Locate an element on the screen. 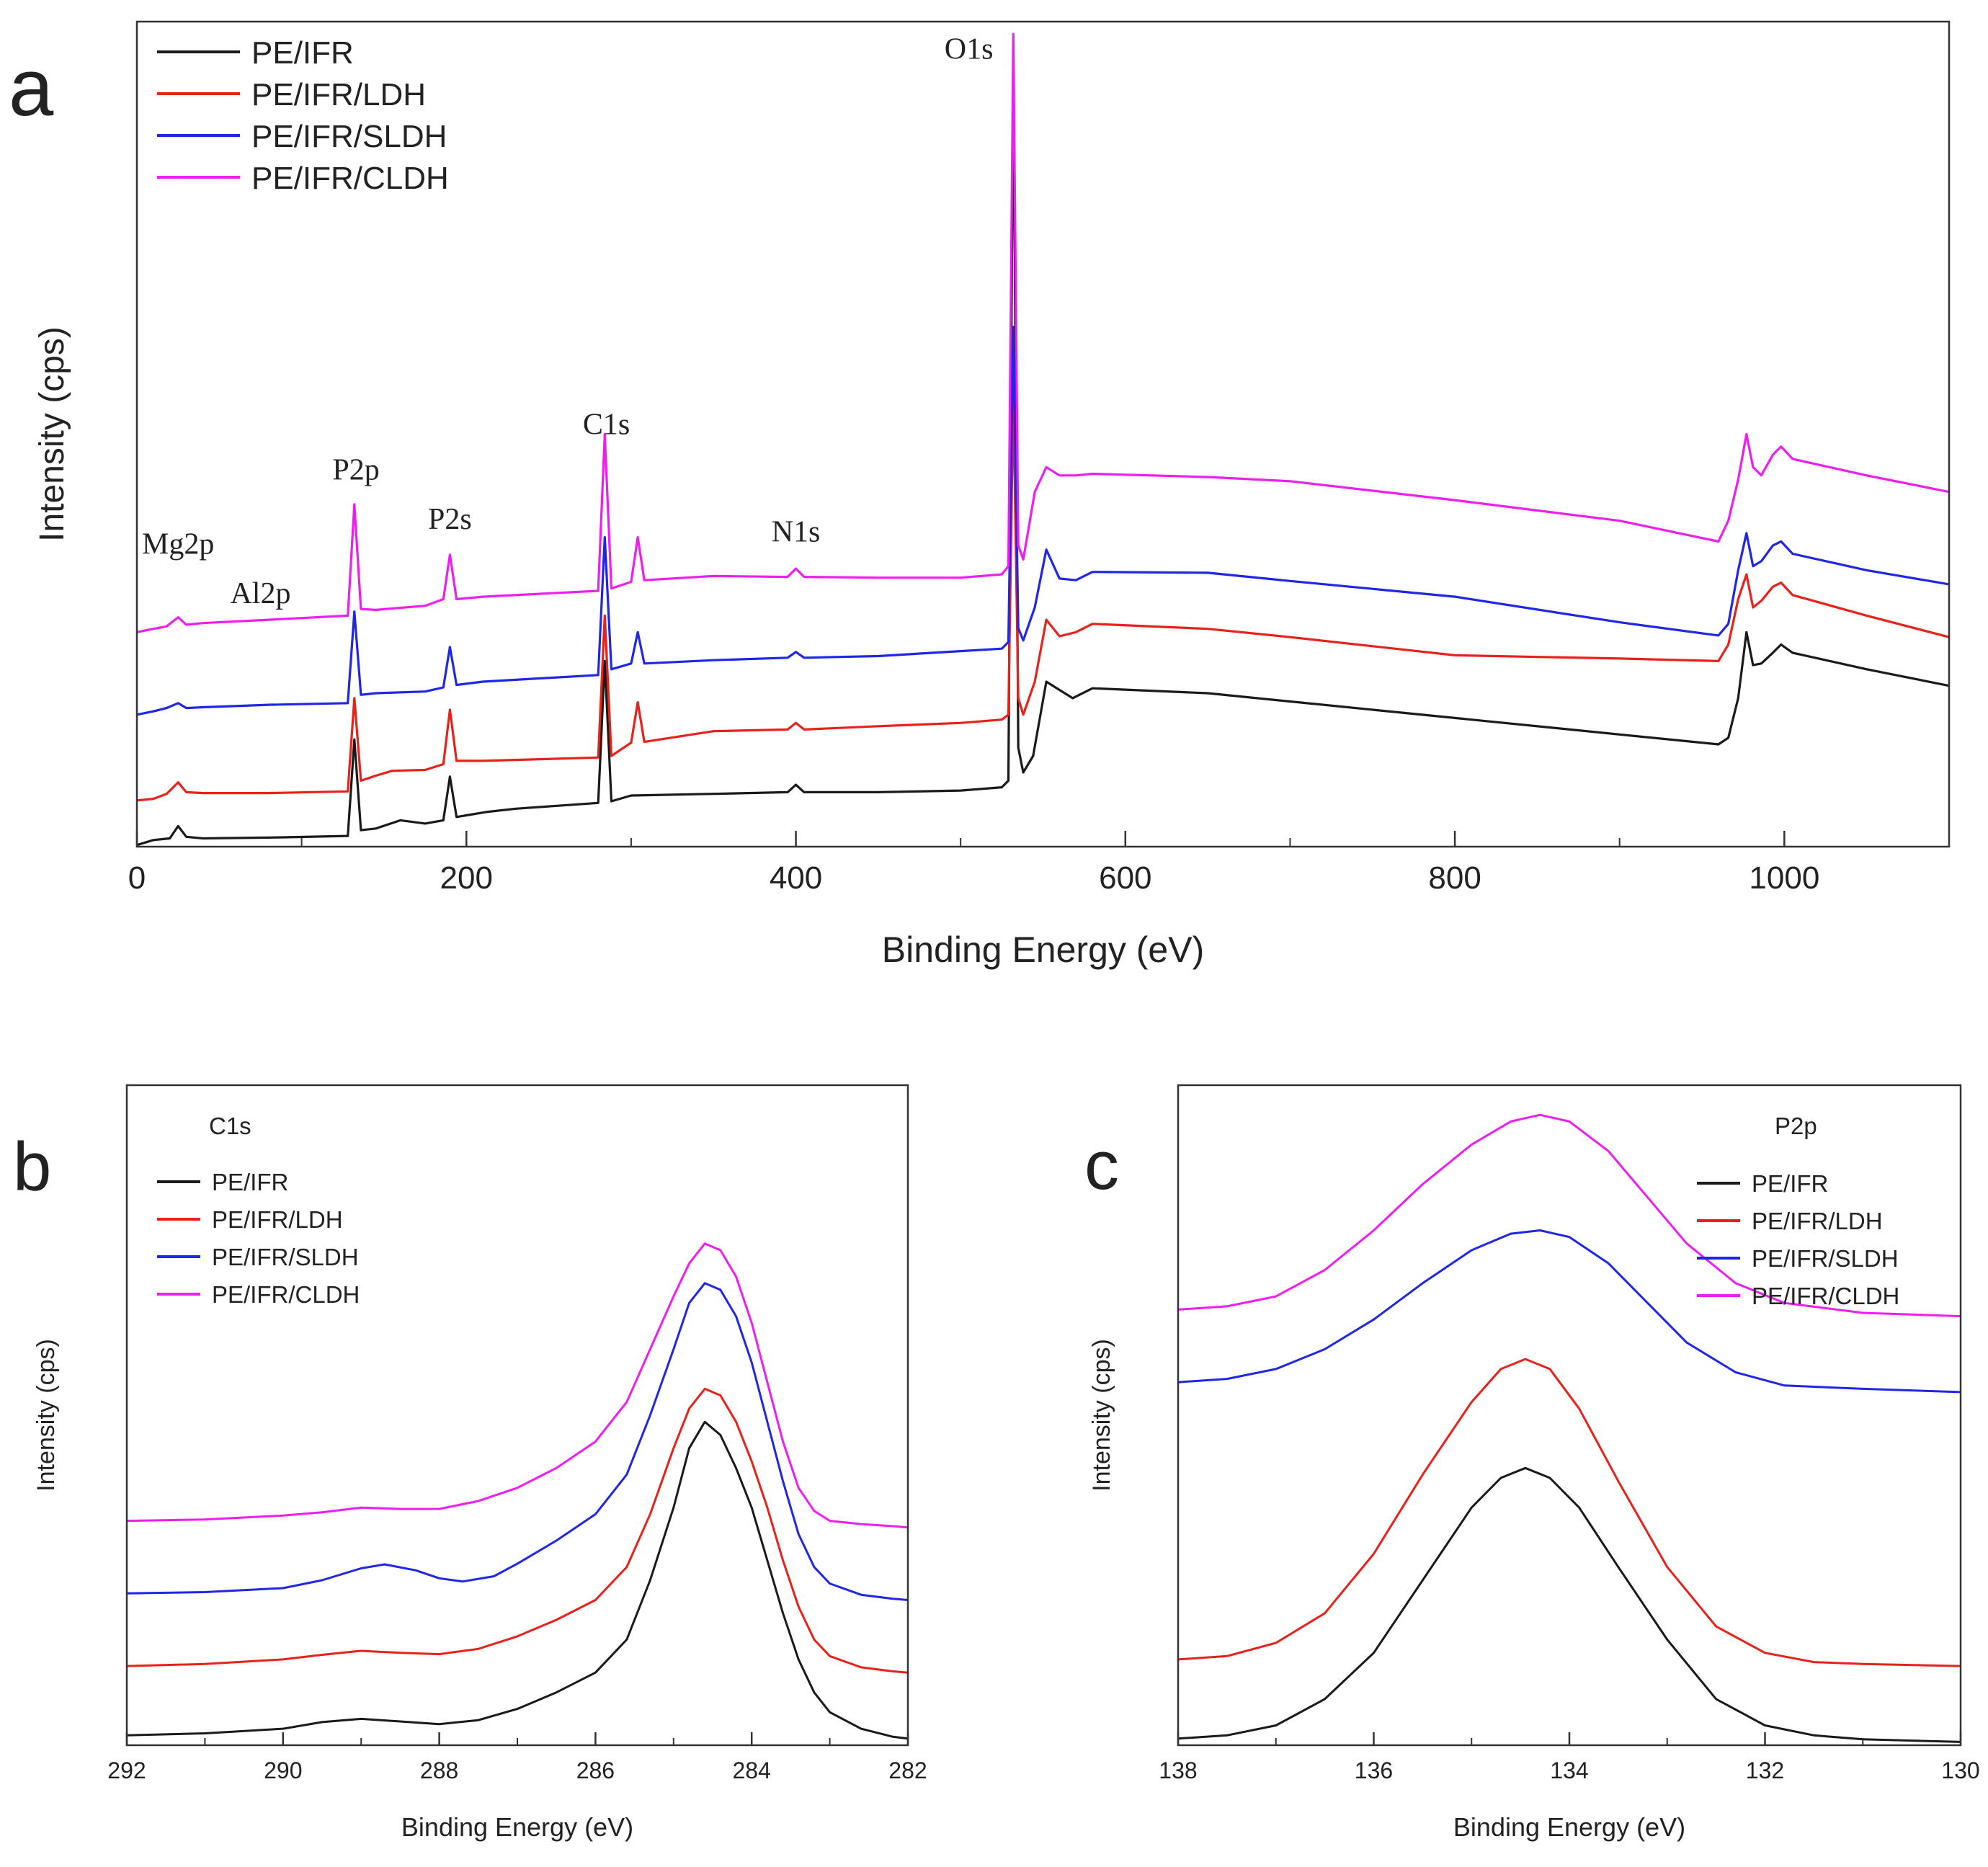 The image size is (1988, 1867). x-tick-label: 282 is located at coordinates (907, 1770).